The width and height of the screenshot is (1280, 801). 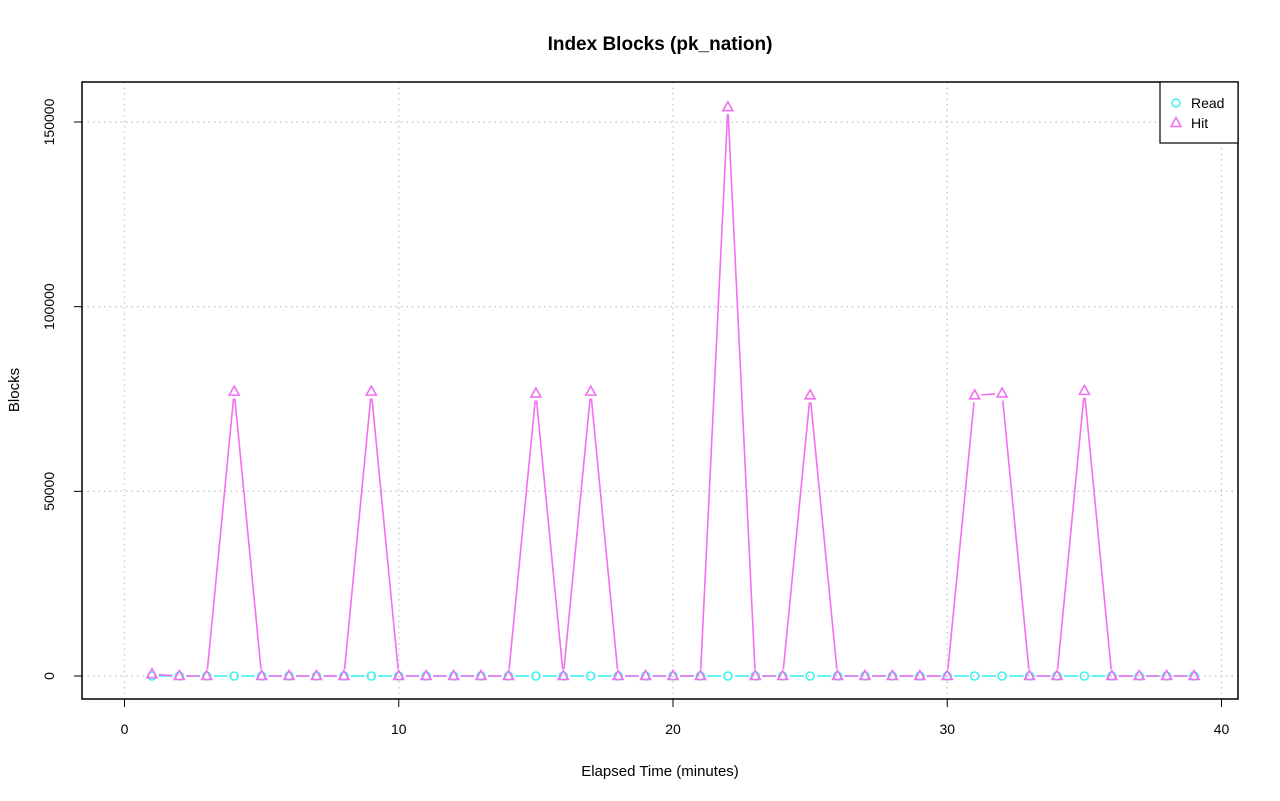 I want to click on y-tick-label: 150000, so click(x=49, y=121).